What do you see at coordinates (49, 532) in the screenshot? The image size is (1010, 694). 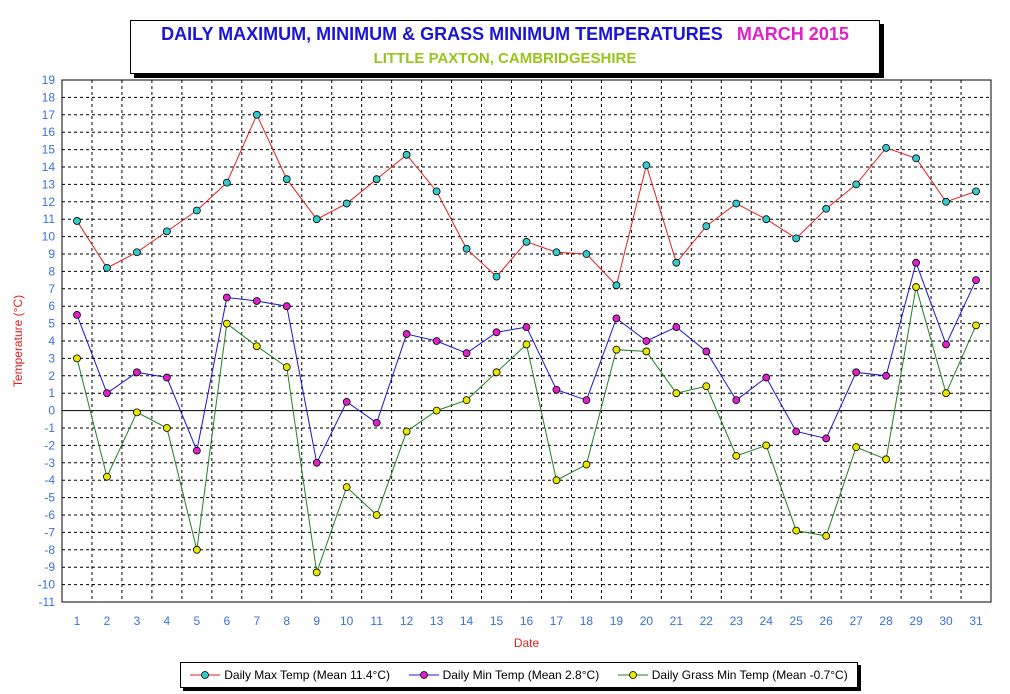 I see `y-tick-label: -7` at bounding box center [49, 532].